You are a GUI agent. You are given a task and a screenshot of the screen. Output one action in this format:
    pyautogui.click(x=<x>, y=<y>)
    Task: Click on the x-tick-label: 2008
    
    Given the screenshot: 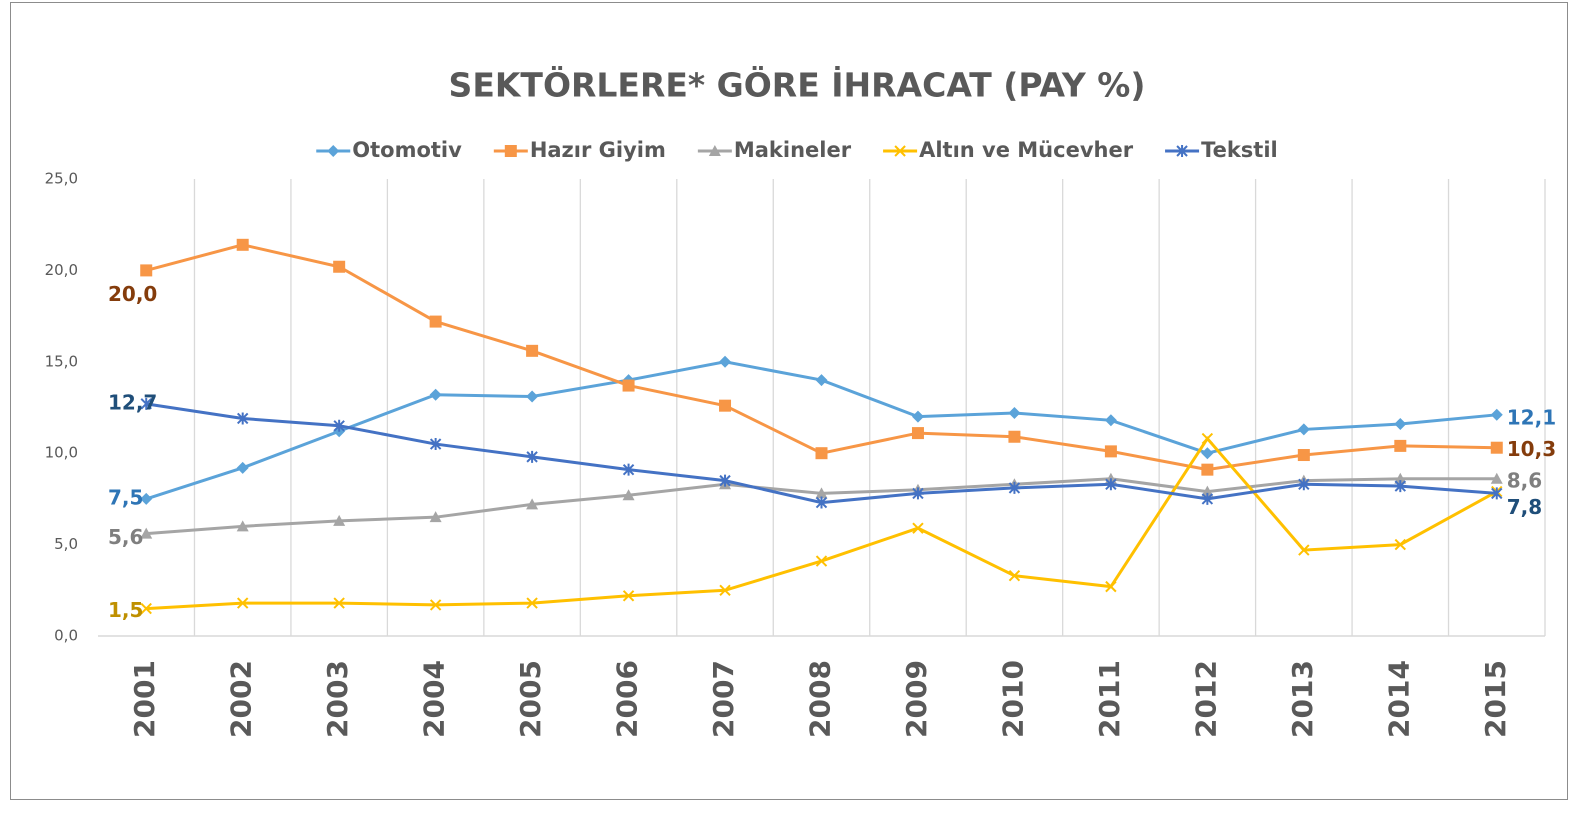 What is the action you would take?
    pyautogui.click(x=820, y=699)
    